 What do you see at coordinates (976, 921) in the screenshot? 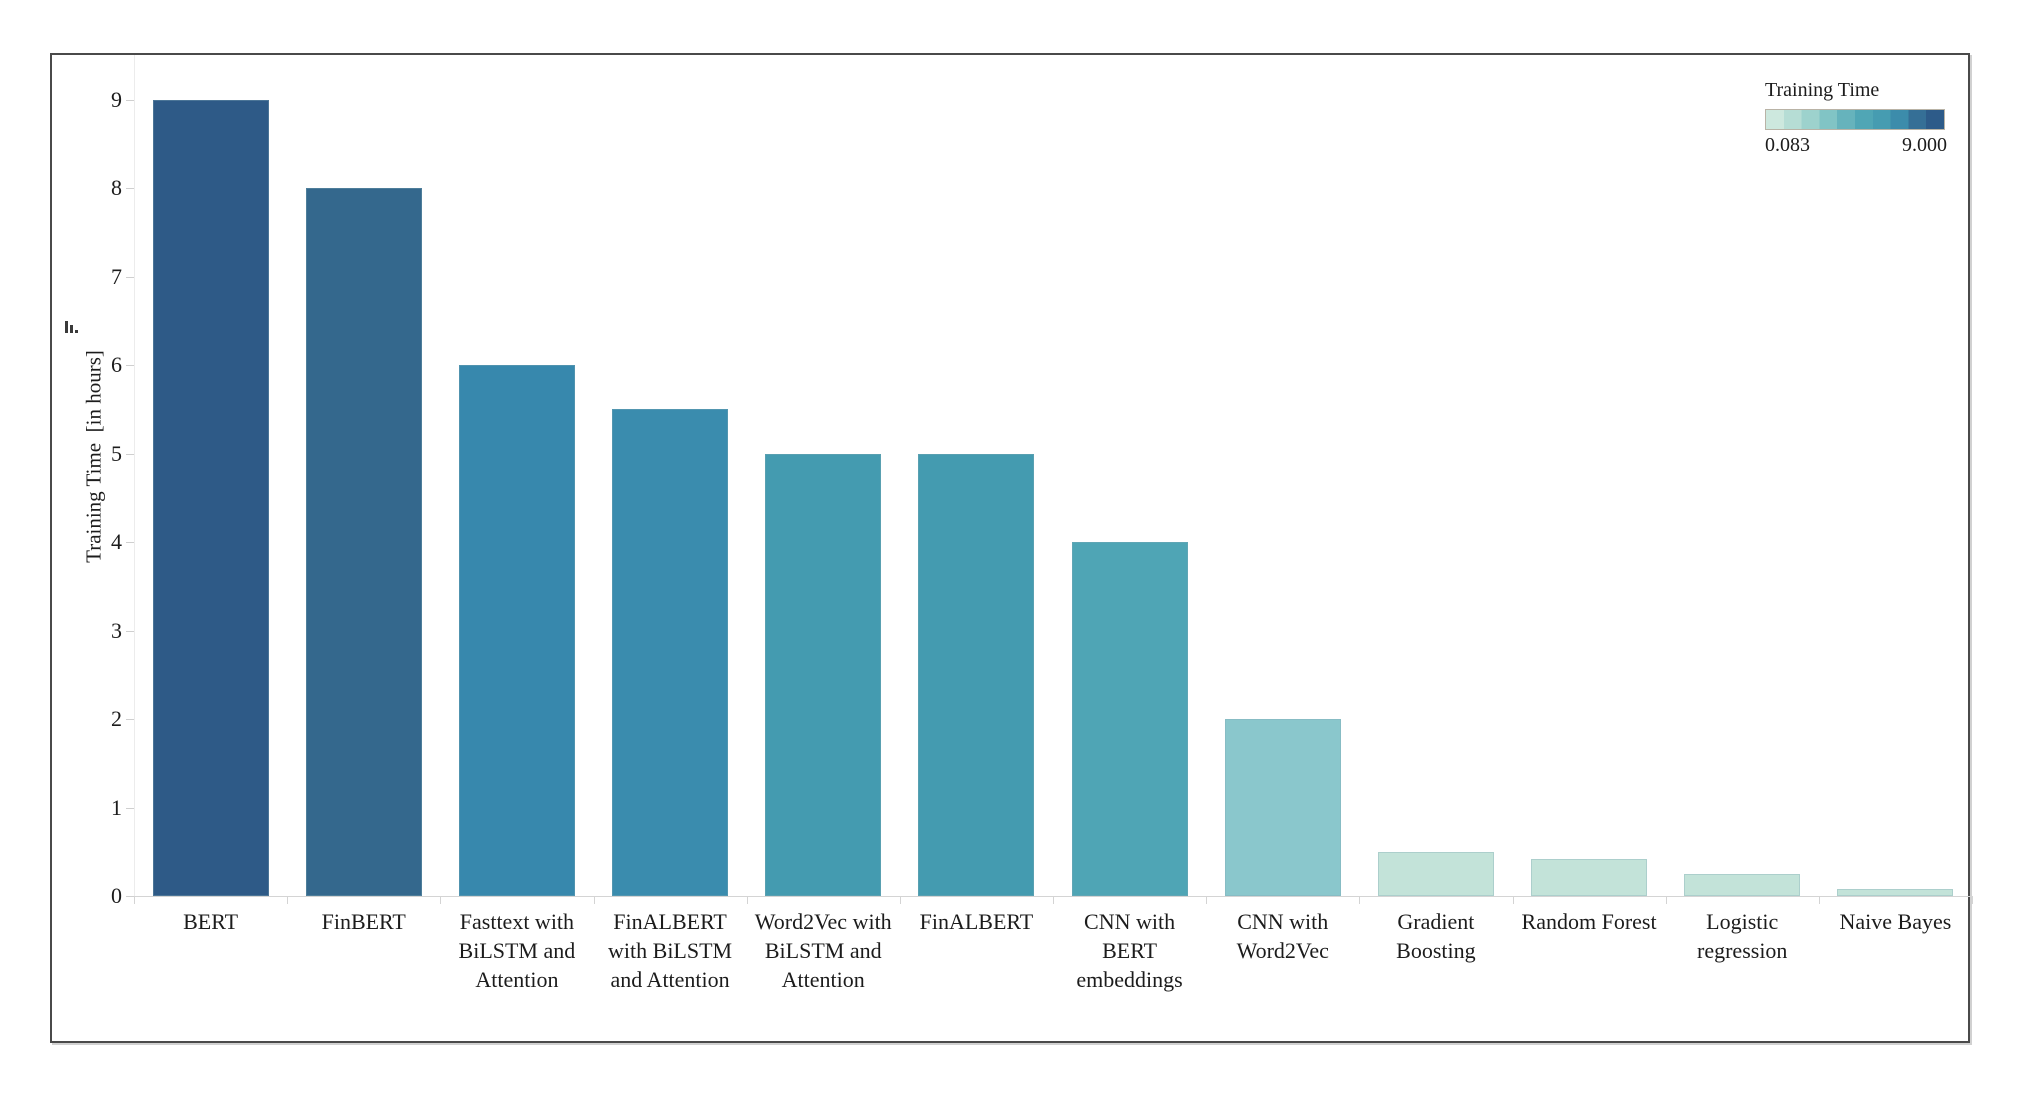
I see `x-label-finalbert: FinALBERT` at bounding box center [976, 921].